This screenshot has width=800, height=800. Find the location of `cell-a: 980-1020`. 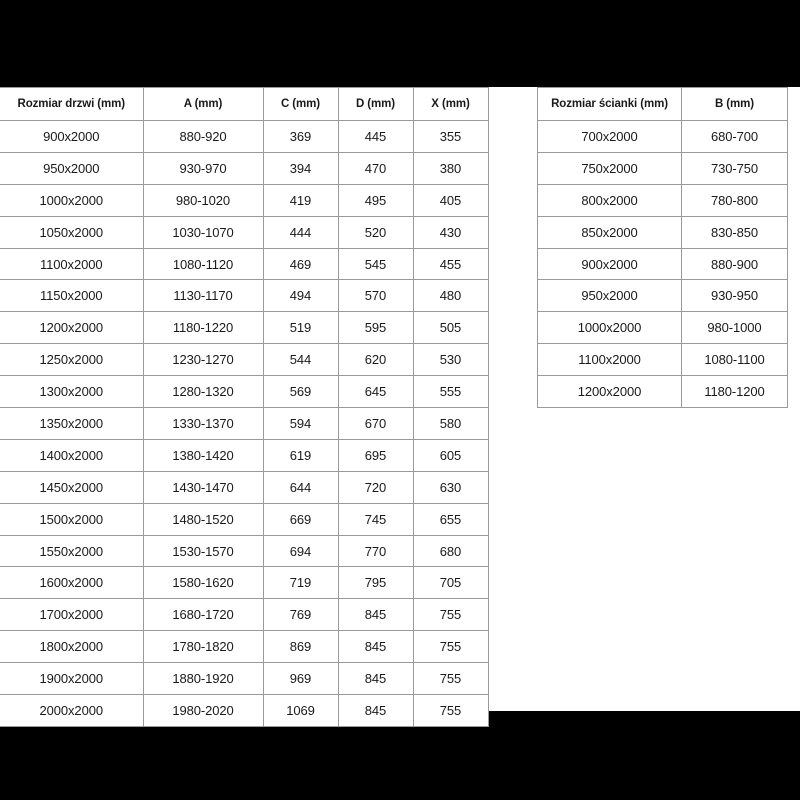

cell-a: 980-1020 is located at coordinates (203, 200).